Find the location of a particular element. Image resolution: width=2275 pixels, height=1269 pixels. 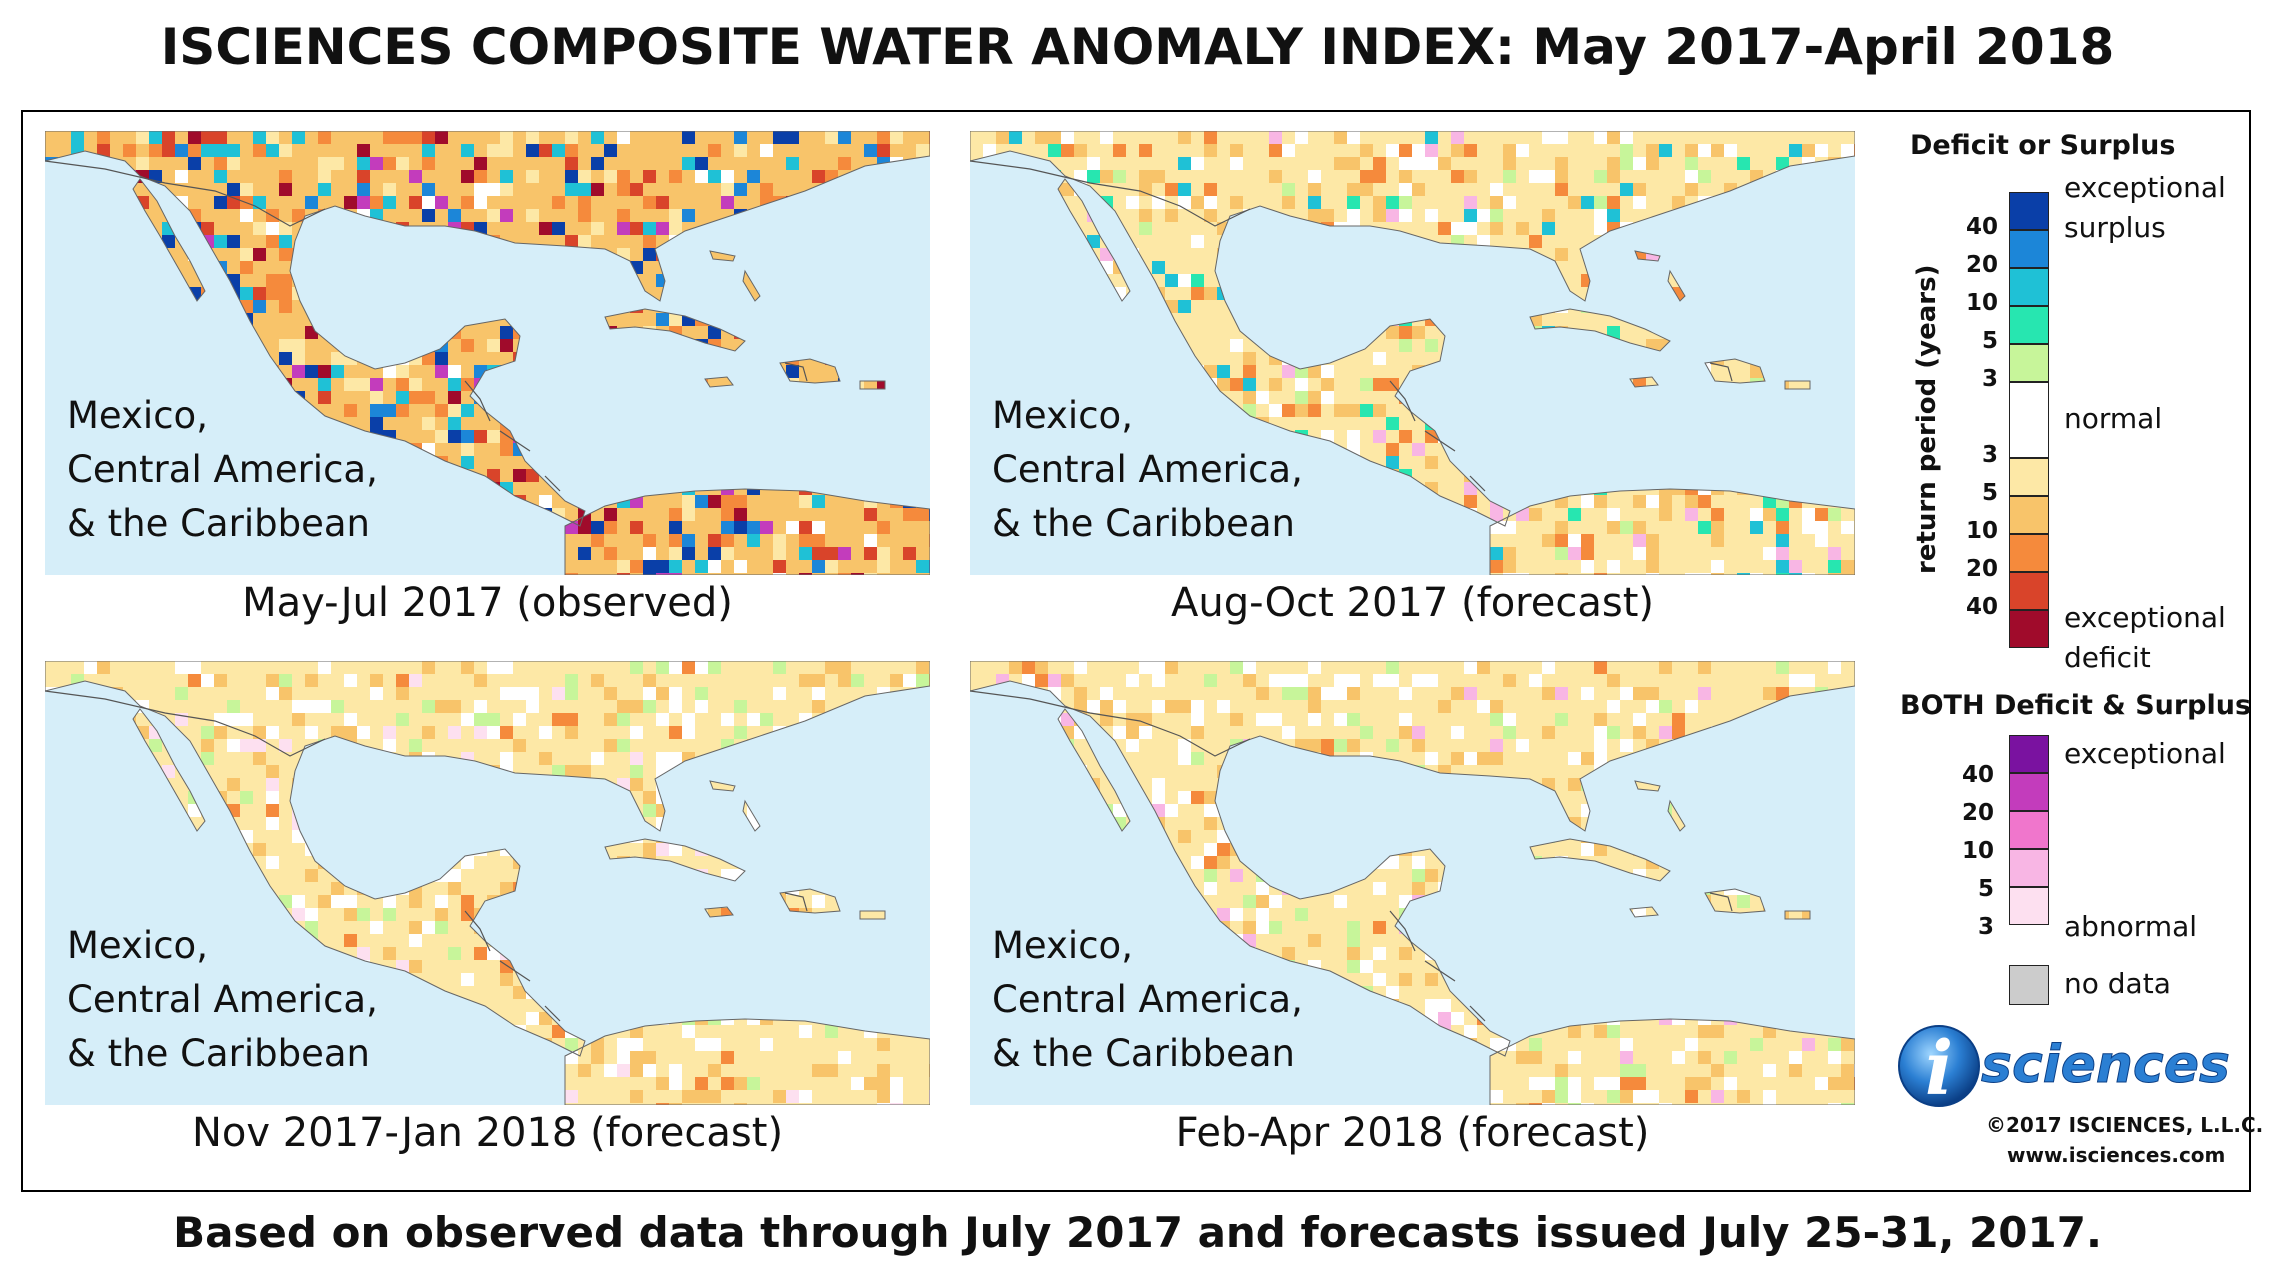

map-panel-may-jul-2017: Mexico, Central America, & the Caribbean is located at coordinates (487, 353).